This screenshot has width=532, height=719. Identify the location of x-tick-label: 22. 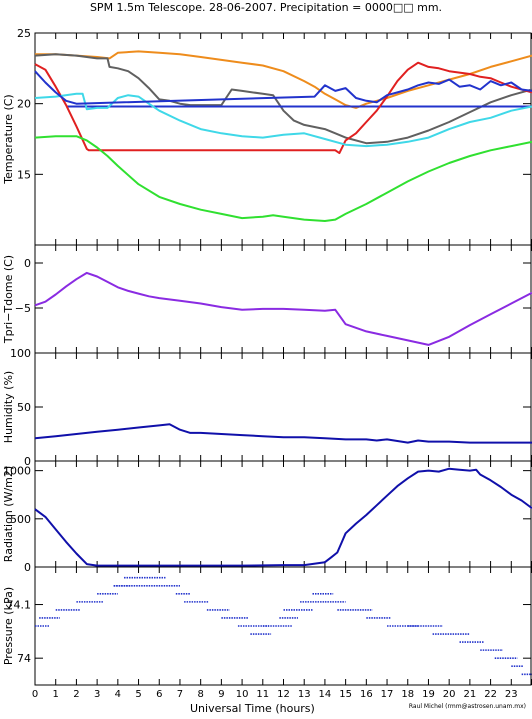
(490, 694).